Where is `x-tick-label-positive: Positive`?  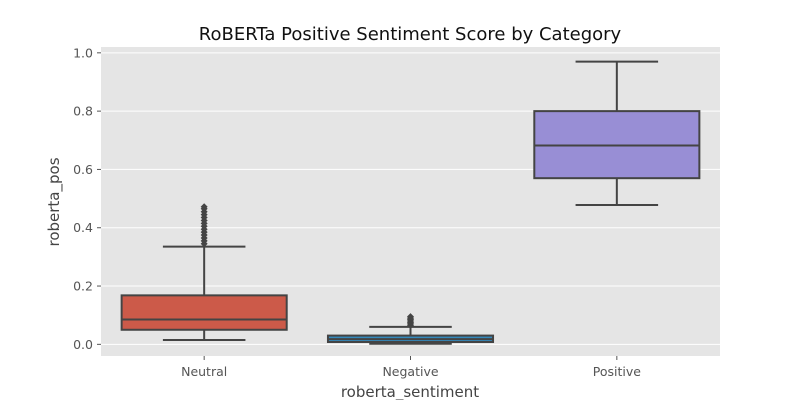
x-tick-label-positive: Positive is located at coordinates (617, 371).